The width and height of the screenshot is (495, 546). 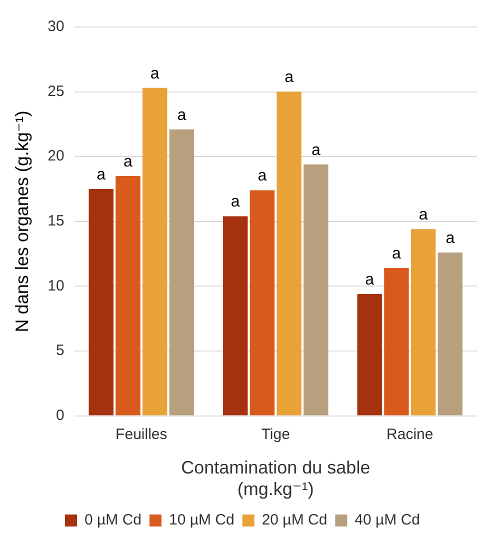 I want to click on x-tick-label: Feuilles, so click(x=142, y=434).